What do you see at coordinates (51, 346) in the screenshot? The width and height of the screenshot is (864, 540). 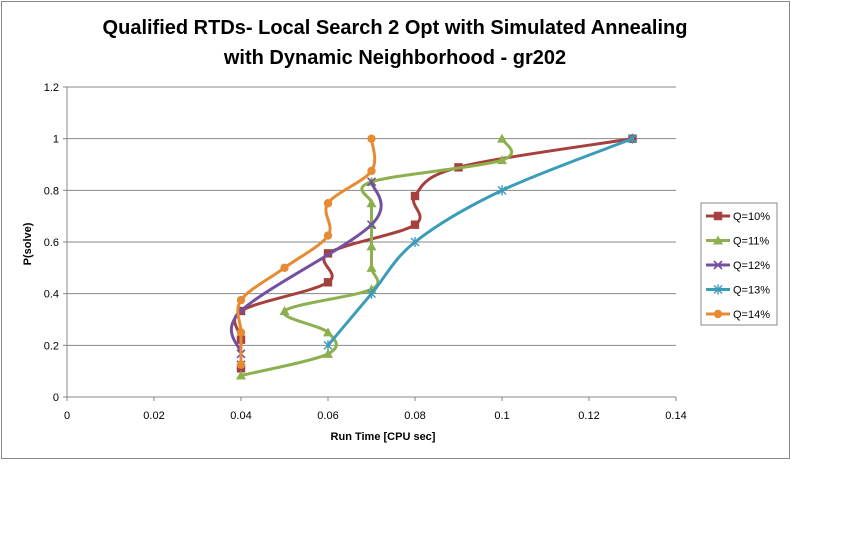 I see `y-tick-label: 0.2` at bounding box center [51, 346].